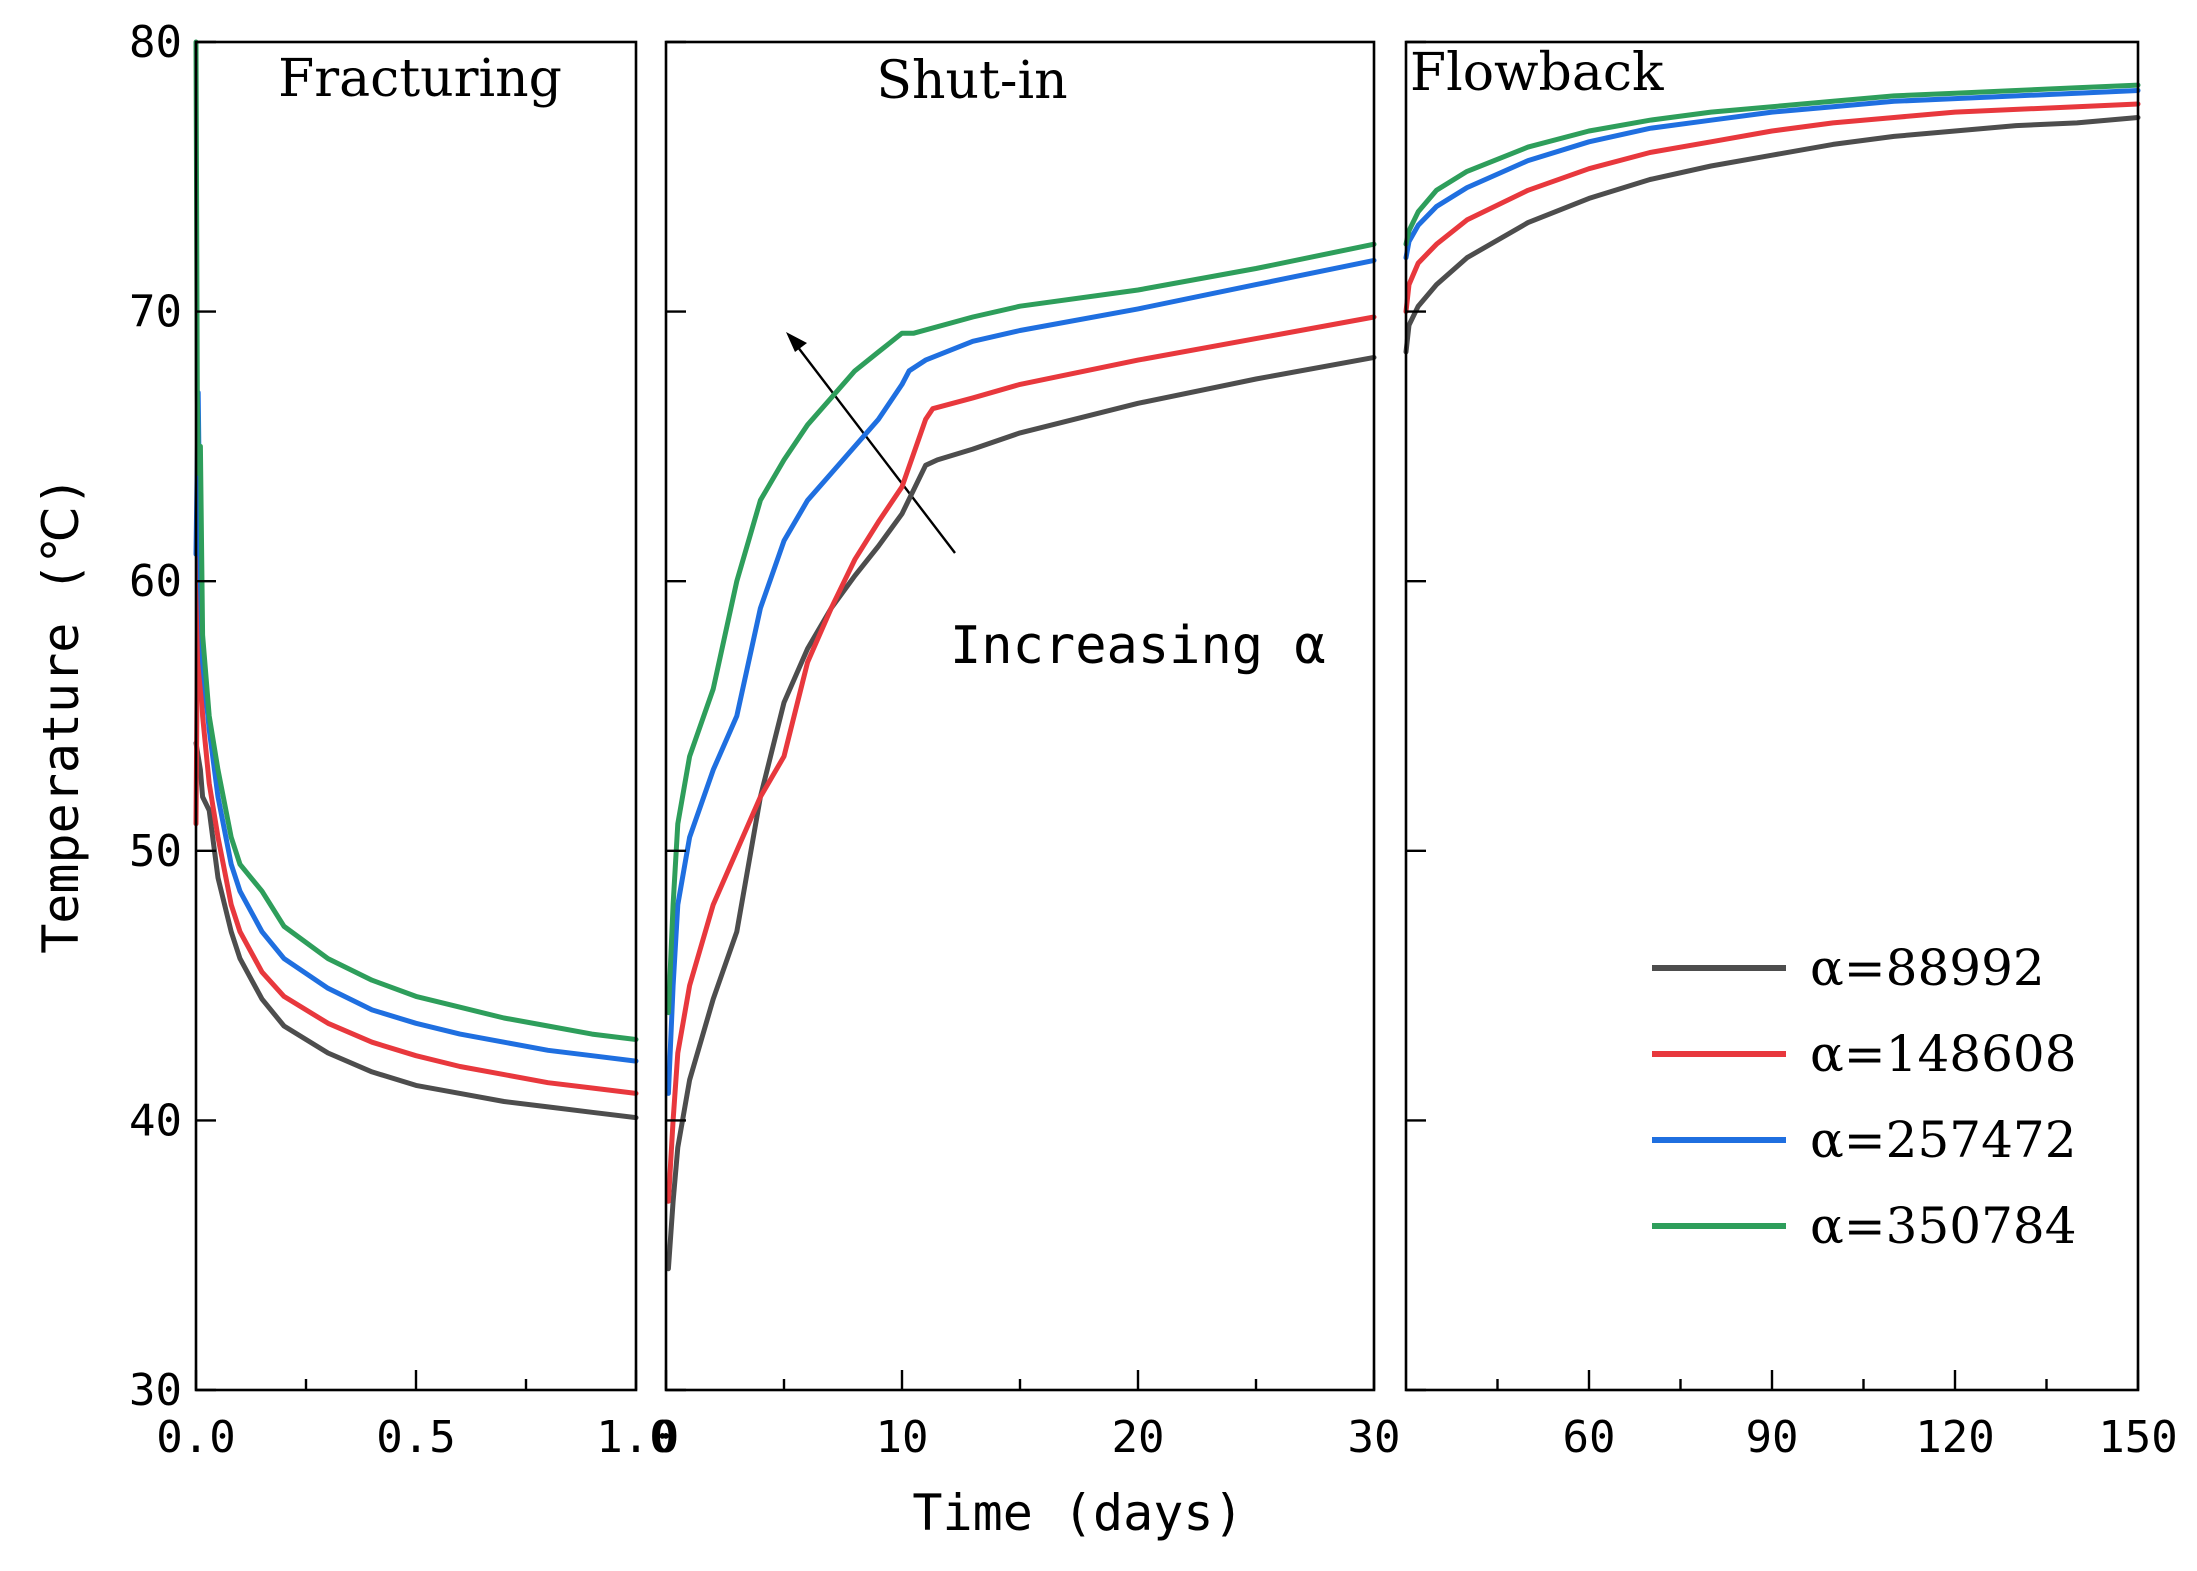 Image resolution: width=2197 pixels, height=1571 pixels. I want to click on x-tick-label: 0.5, so click(415, 1437).